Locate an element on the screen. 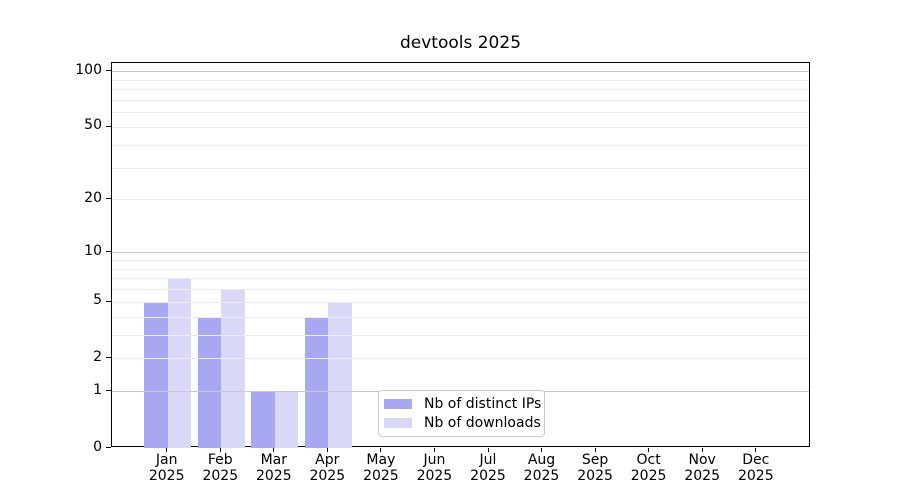 The image size is (900, 500). x-tick-jul is located at coordinates (488, 450).